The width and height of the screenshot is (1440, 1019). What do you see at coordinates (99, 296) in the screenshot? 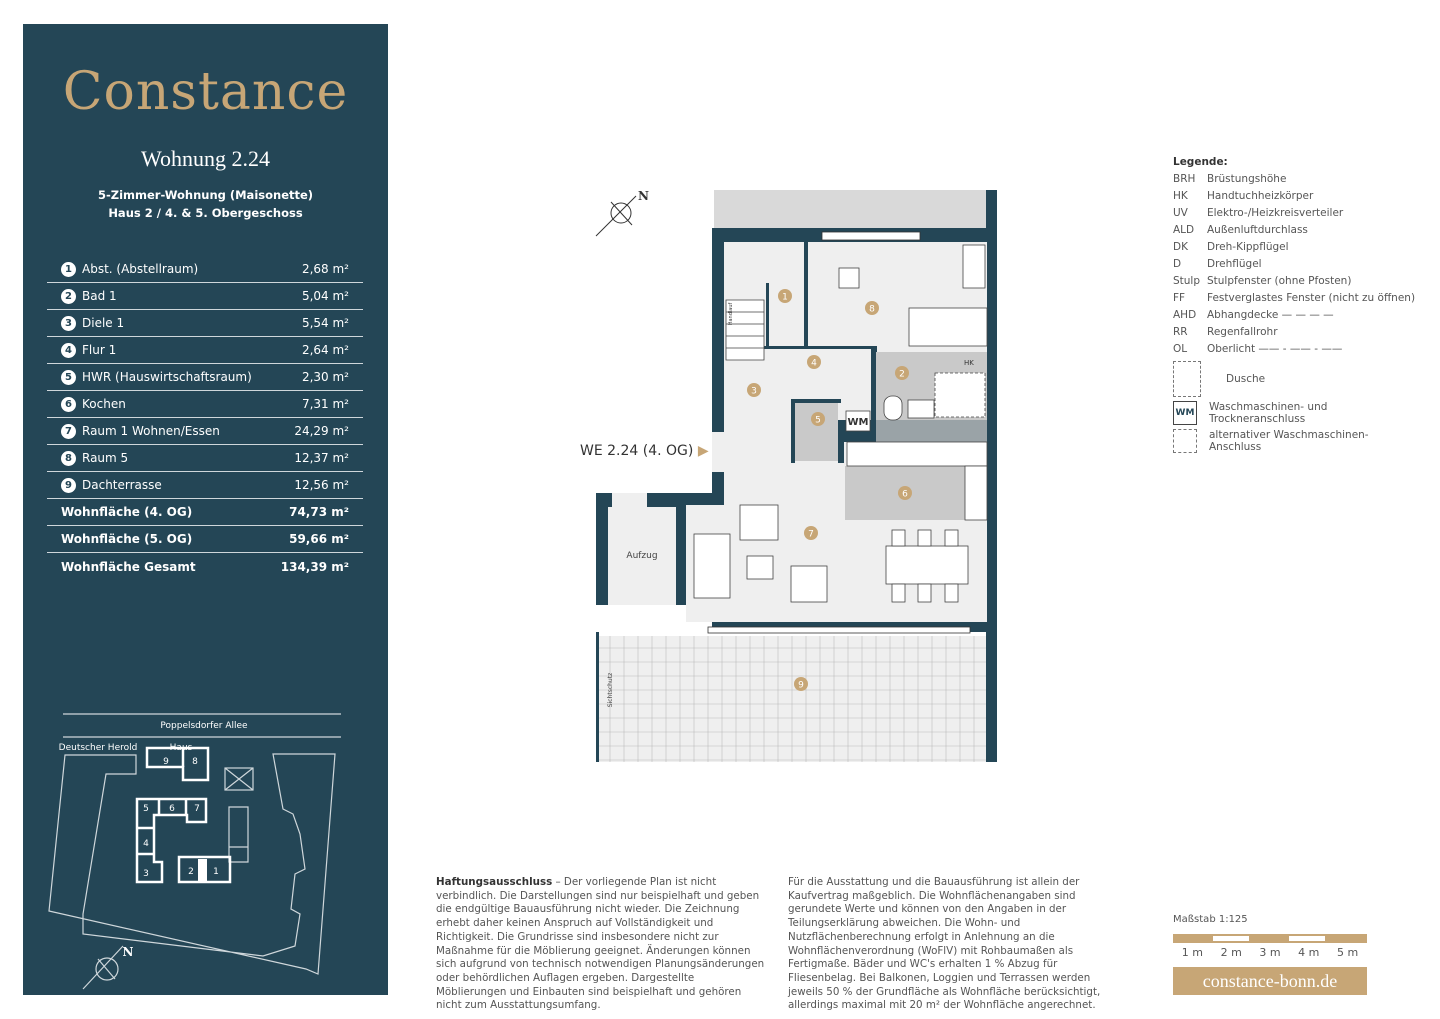
I see `room-name: Bad 1` at bounding box center [99, 296].